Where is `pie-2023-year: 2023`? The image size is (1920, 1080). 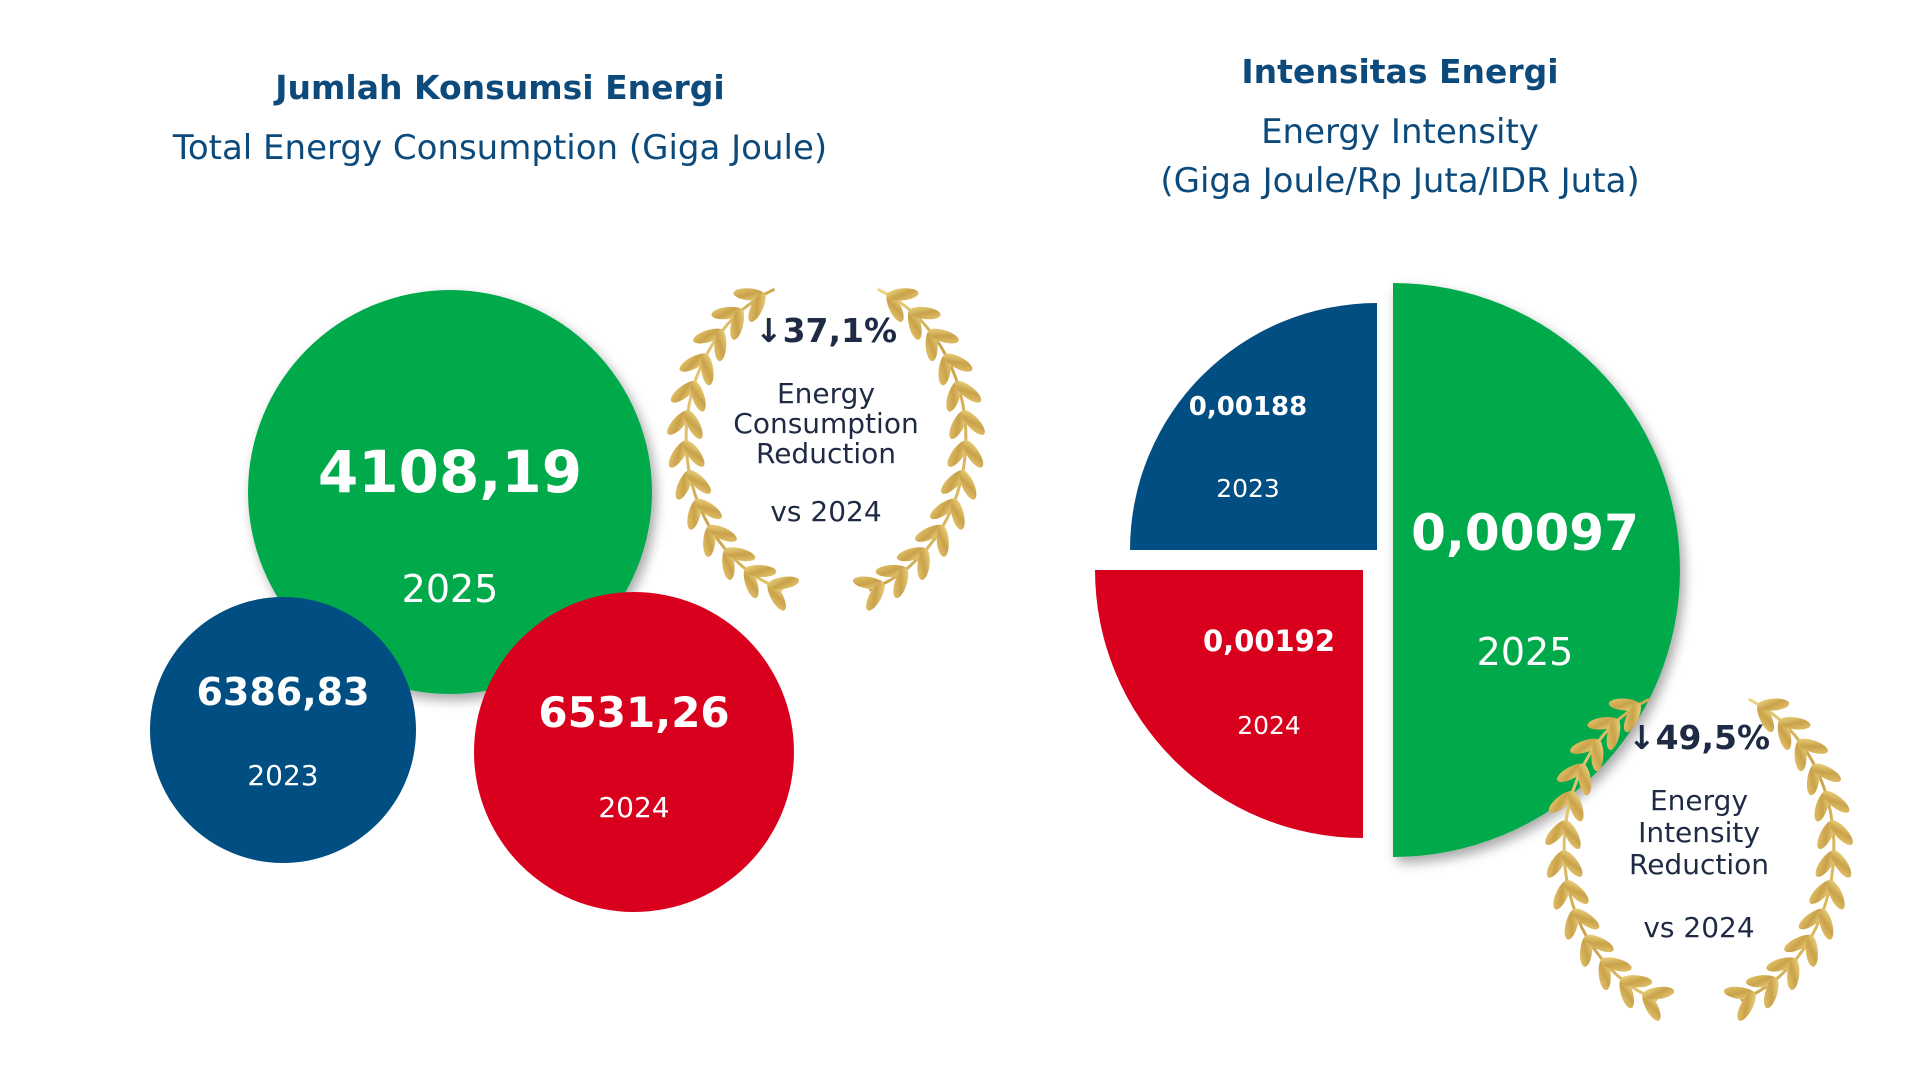
pie-2023-year: 2023 is located at coordinates (1248, 488).